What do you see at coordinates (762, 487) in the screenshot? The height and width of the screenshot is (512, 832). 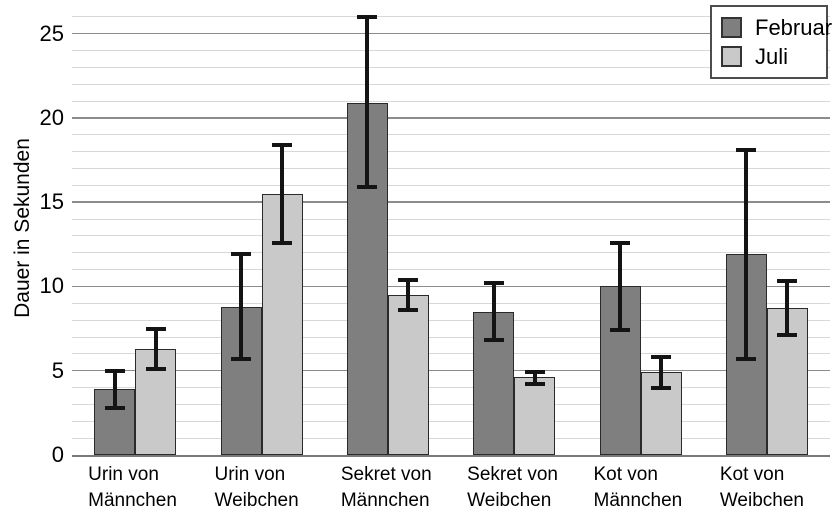 I see `x-category-label-5: Kot von Weibchen` at bounding box center [762, 487].